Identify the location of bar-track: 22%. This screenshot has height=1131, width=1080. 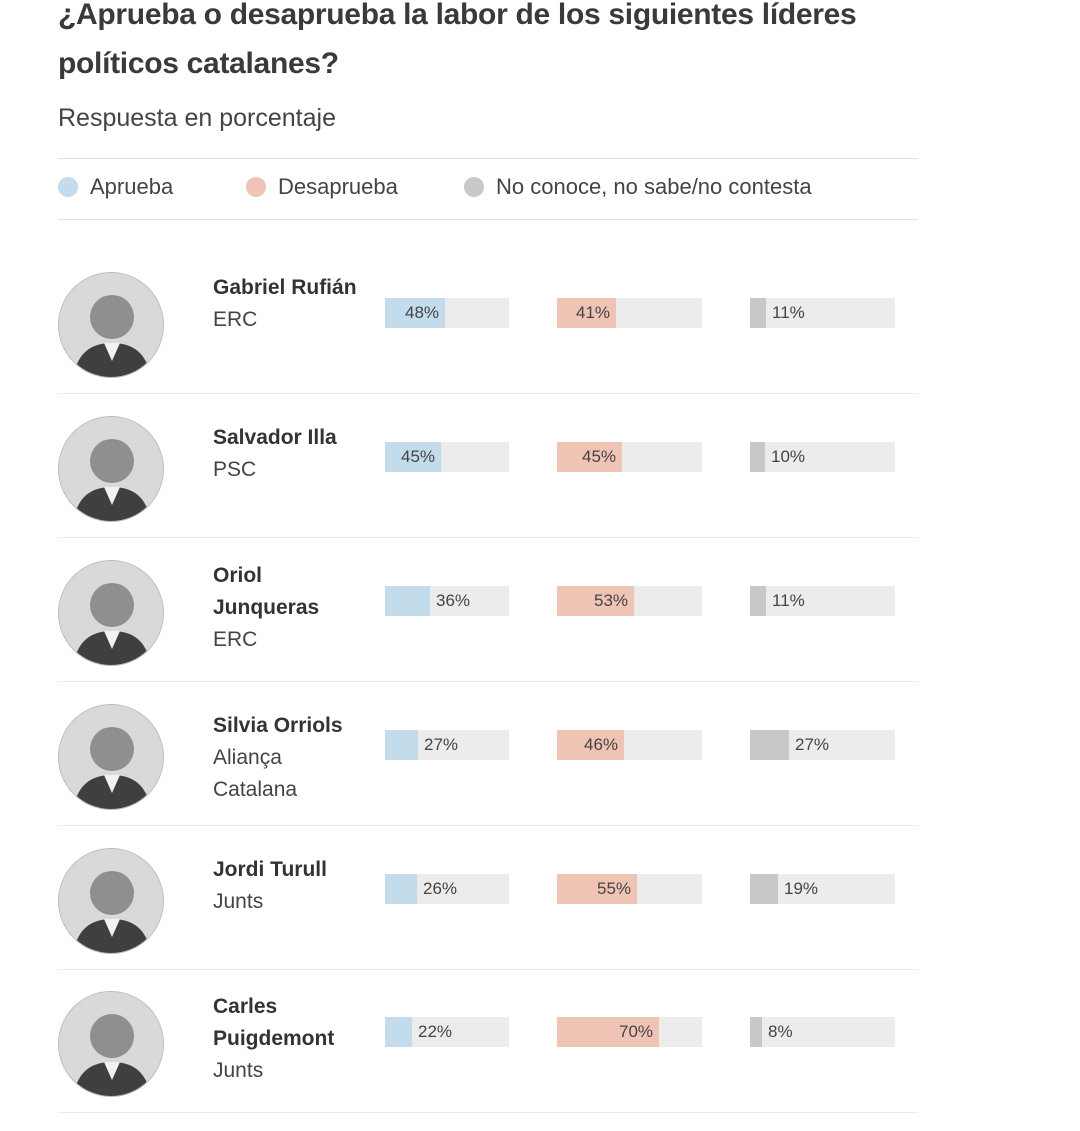
(447, 1032).